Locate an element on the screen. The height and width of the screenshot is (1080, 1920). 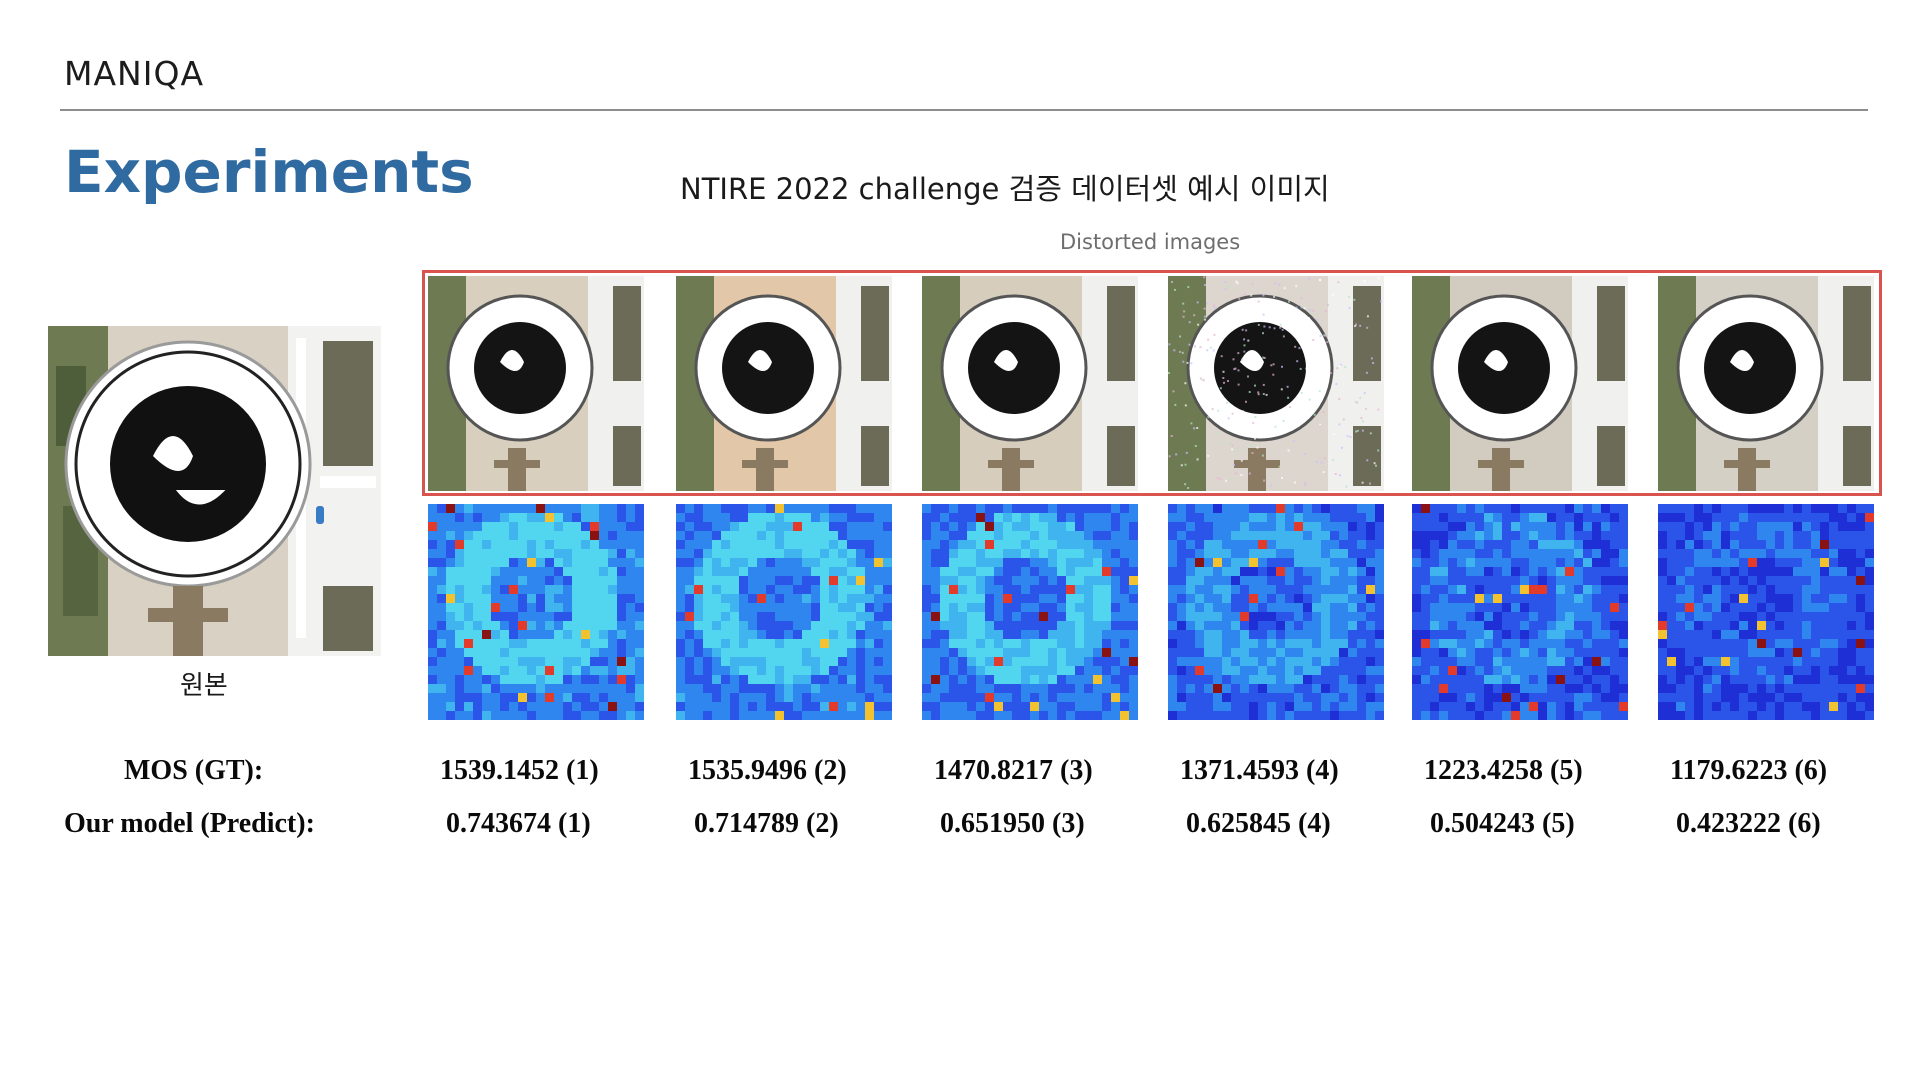
predict-score-3: 0.651950 (3) is located at coordinates (1012, 823).